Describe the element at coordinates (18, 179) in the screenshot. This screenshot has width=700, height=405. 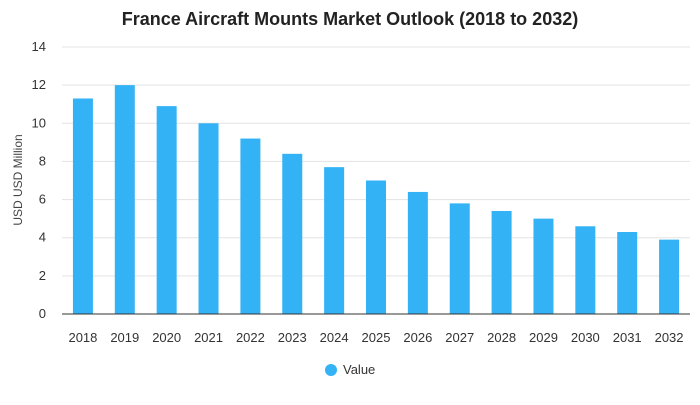
I see `y-axis-label: USD USD Million` at that location.